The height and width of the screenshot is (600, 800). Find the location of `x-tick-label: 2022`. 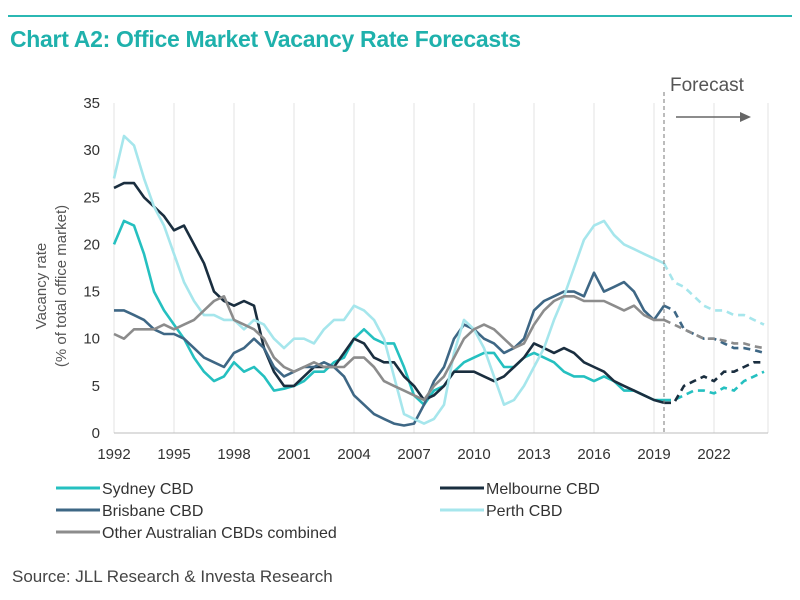

x-tick-label: 2022 is located at coordinates (713, 454).